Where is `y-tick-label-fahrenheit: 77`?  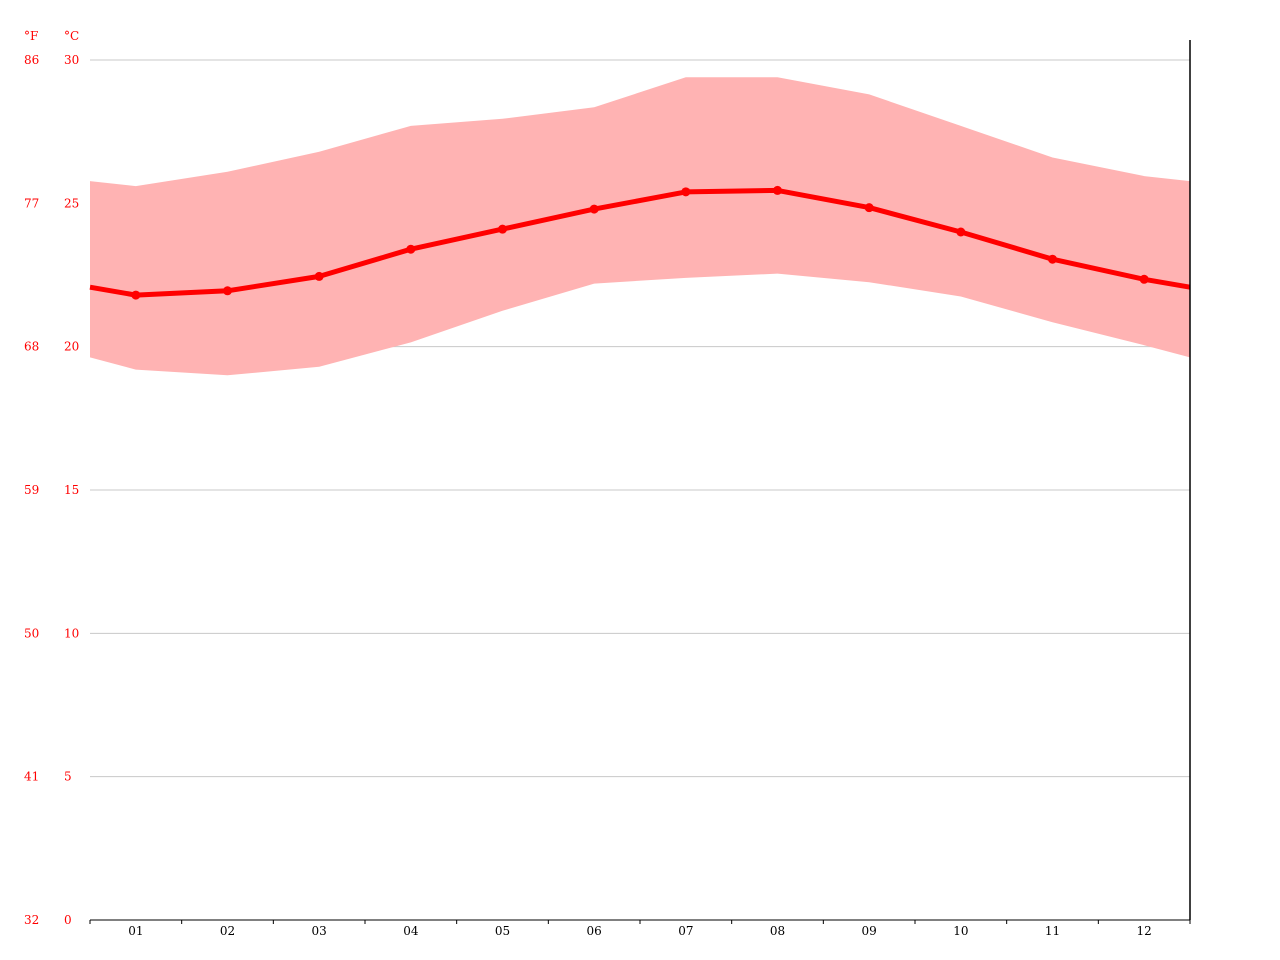
y-tick-label-fahrenheit: 77 is located at coordinates (31, 203).